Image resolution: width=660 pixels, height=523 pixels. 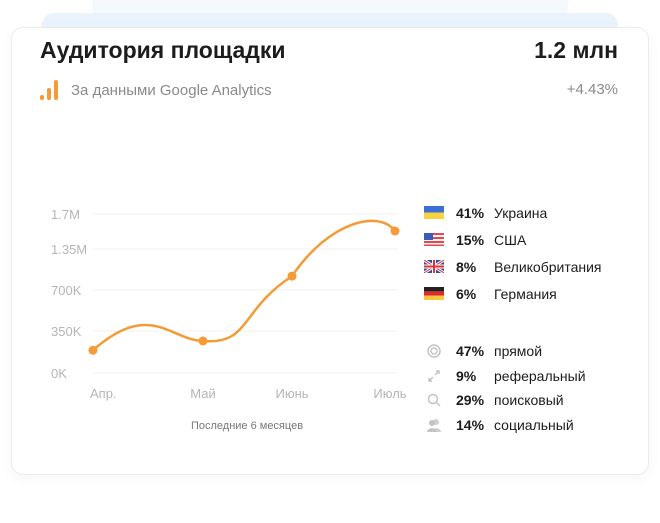 I want to click on gb-flag-icon, so click(x=434, y=266).